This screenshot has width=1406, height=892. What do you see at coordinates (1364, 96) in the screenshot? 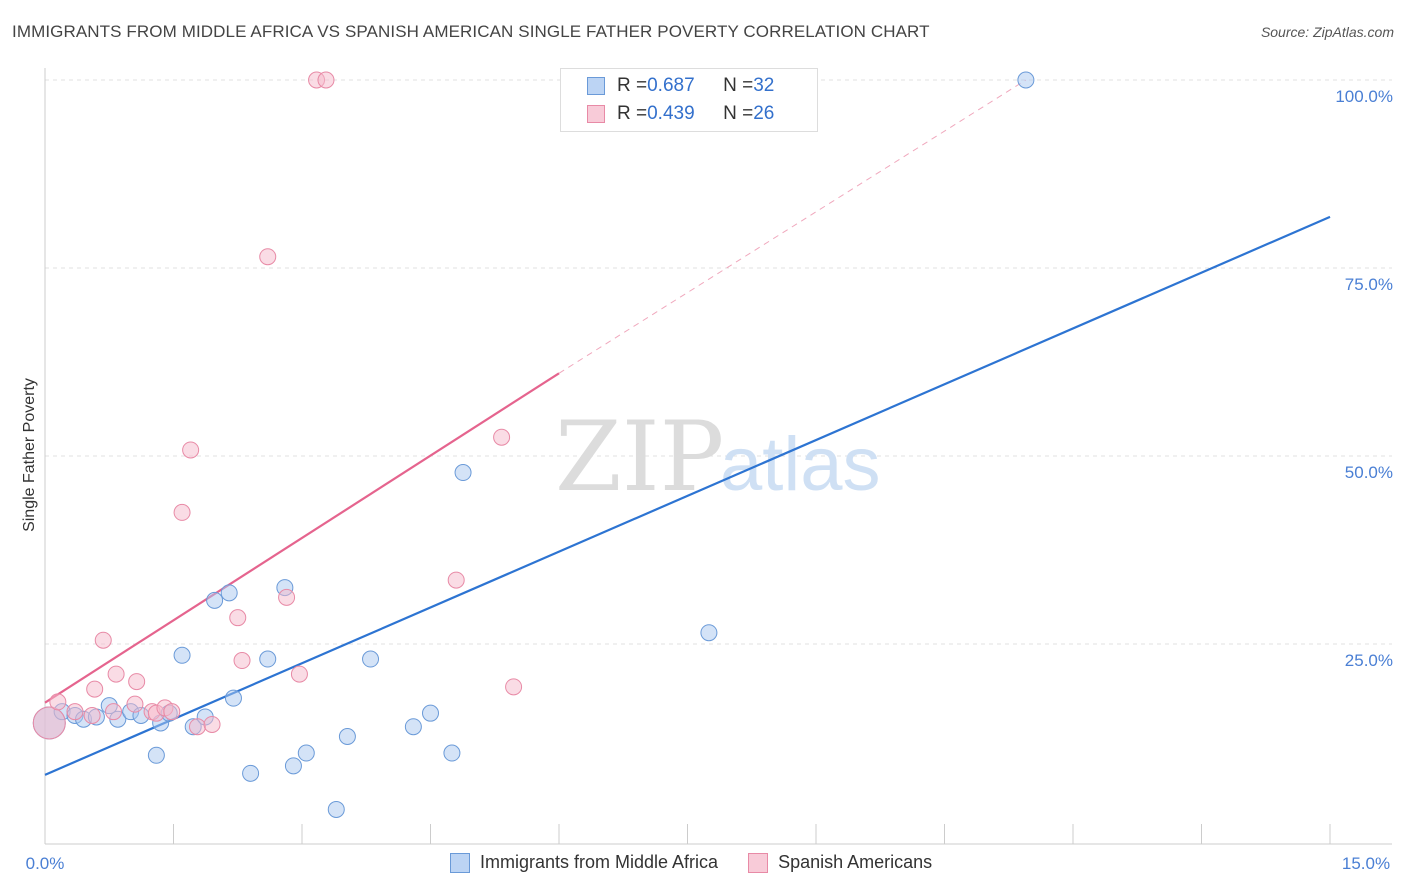
I see `y-tick-label: 100.0%` at bounding box center [1364, 96].